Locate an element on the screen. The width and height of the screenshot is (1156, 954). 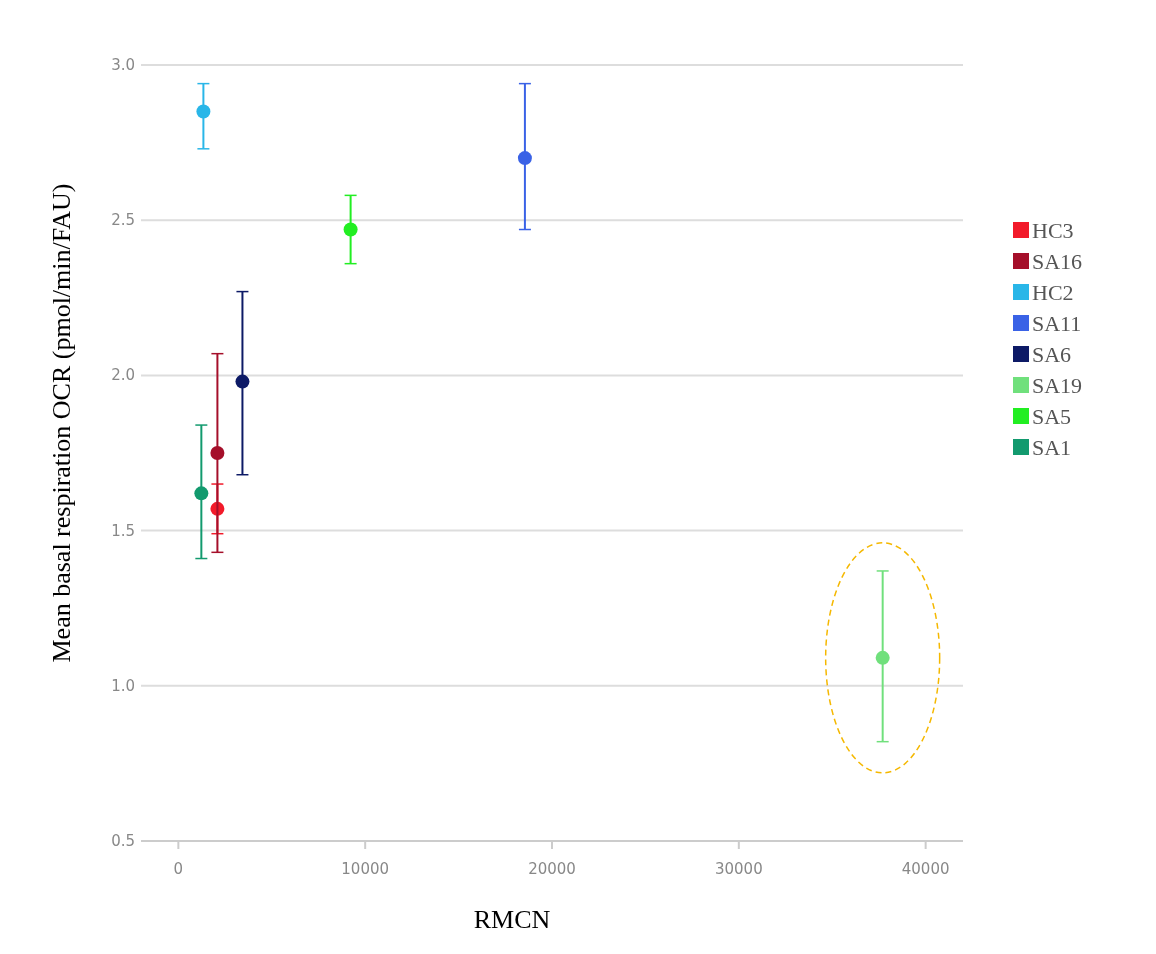
y-tick-label: 2.0 is located at coordinates (123, 375).